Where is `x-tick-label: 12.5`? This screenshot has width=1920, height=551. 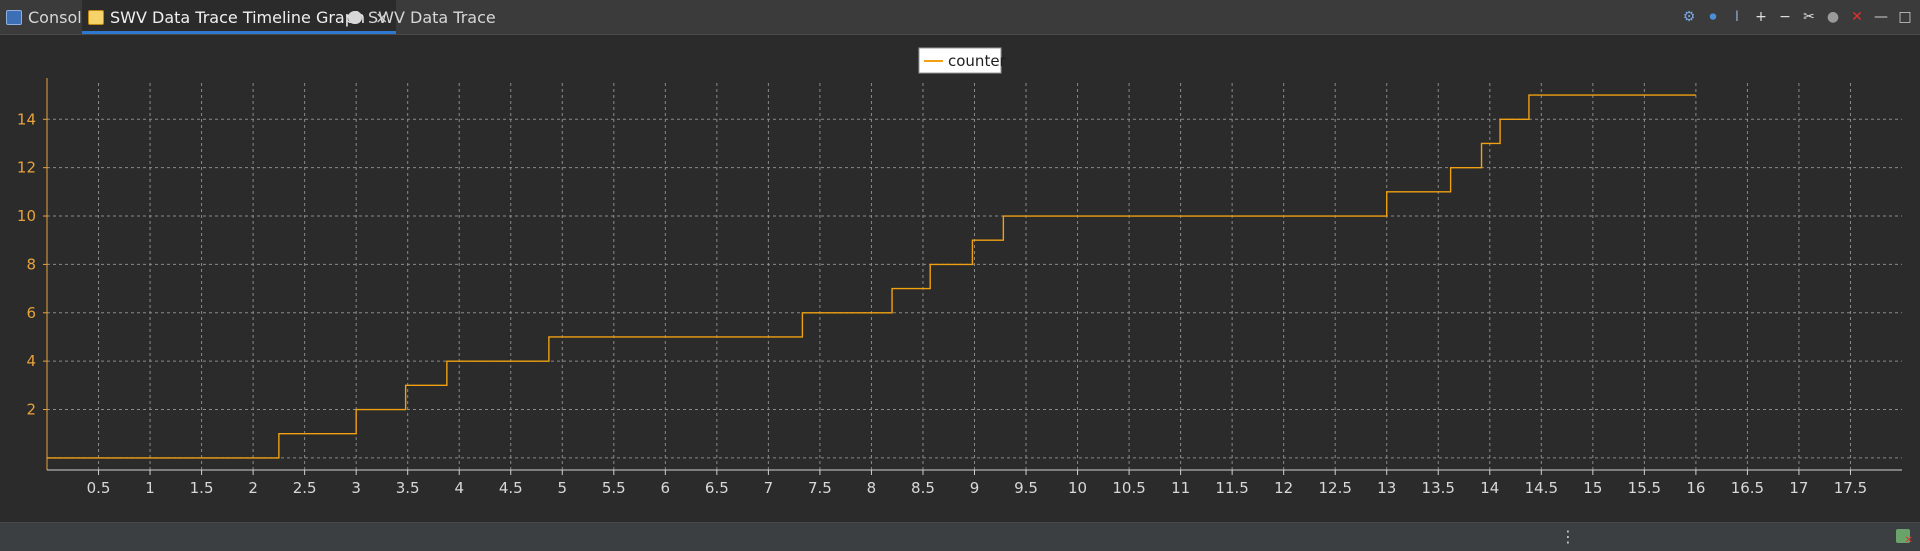 x-tick-label: 12.5 is located at coordinates (1334, 488).